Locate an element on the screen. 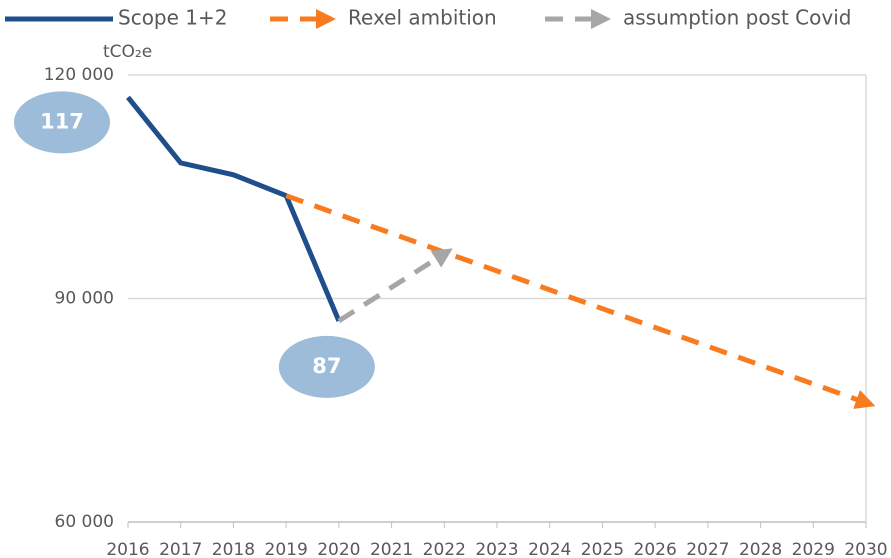  x-tick-label: 2023 is located at coordinates (496, 549).